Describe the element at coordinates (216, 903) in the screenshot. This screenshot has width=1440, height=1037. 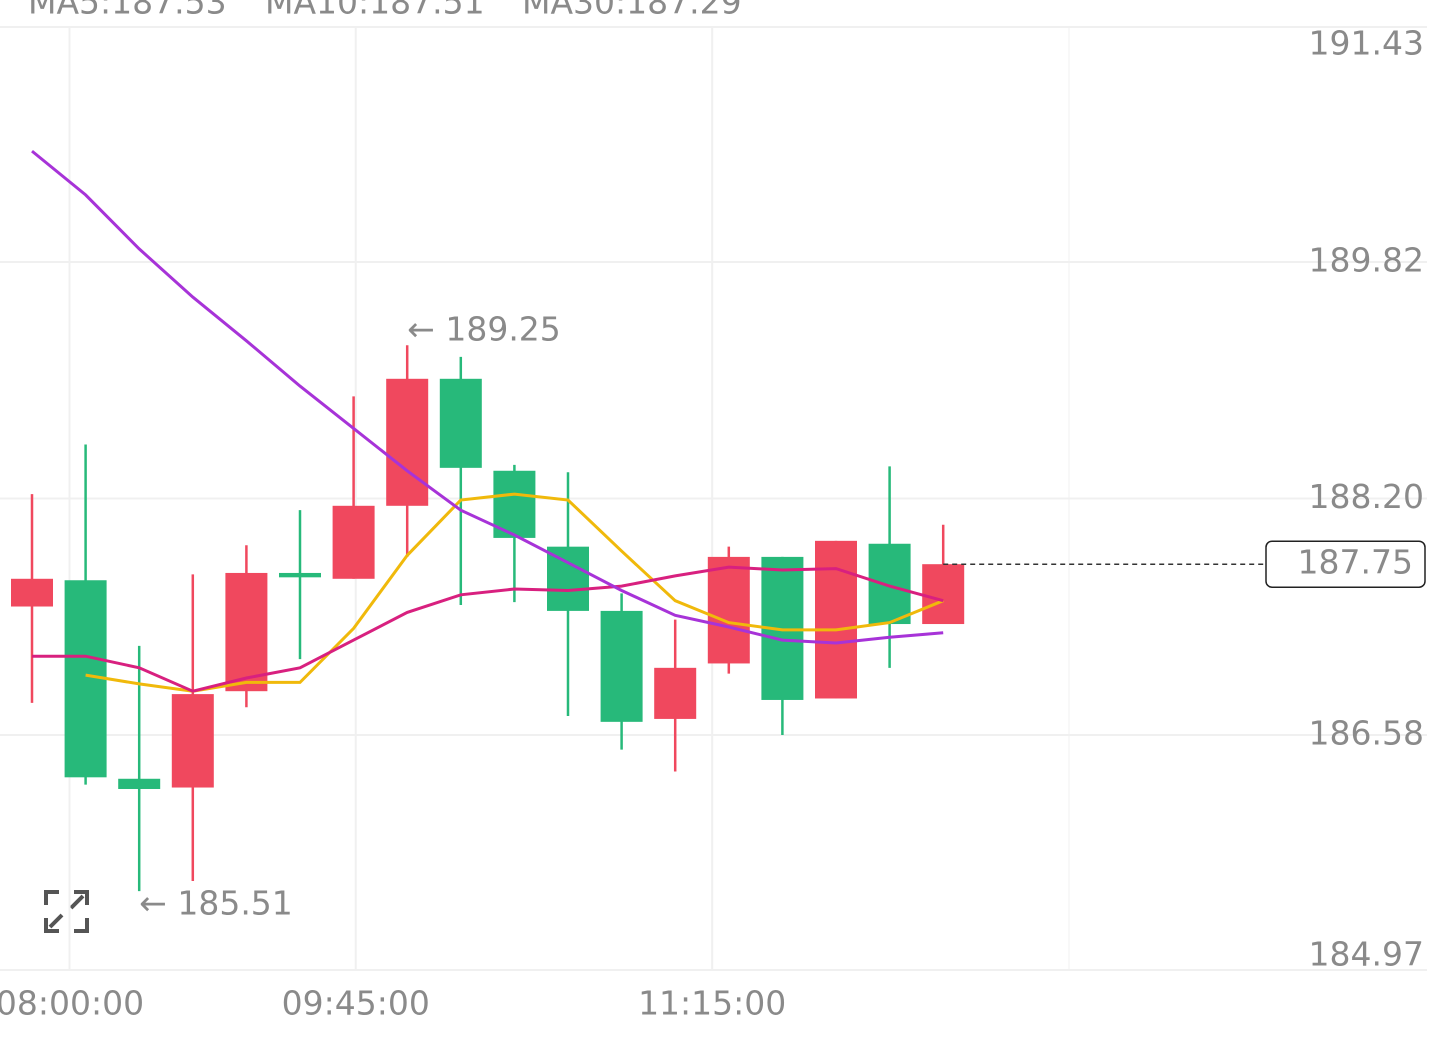
I see `extreme-label: ← 185.51` at that location.